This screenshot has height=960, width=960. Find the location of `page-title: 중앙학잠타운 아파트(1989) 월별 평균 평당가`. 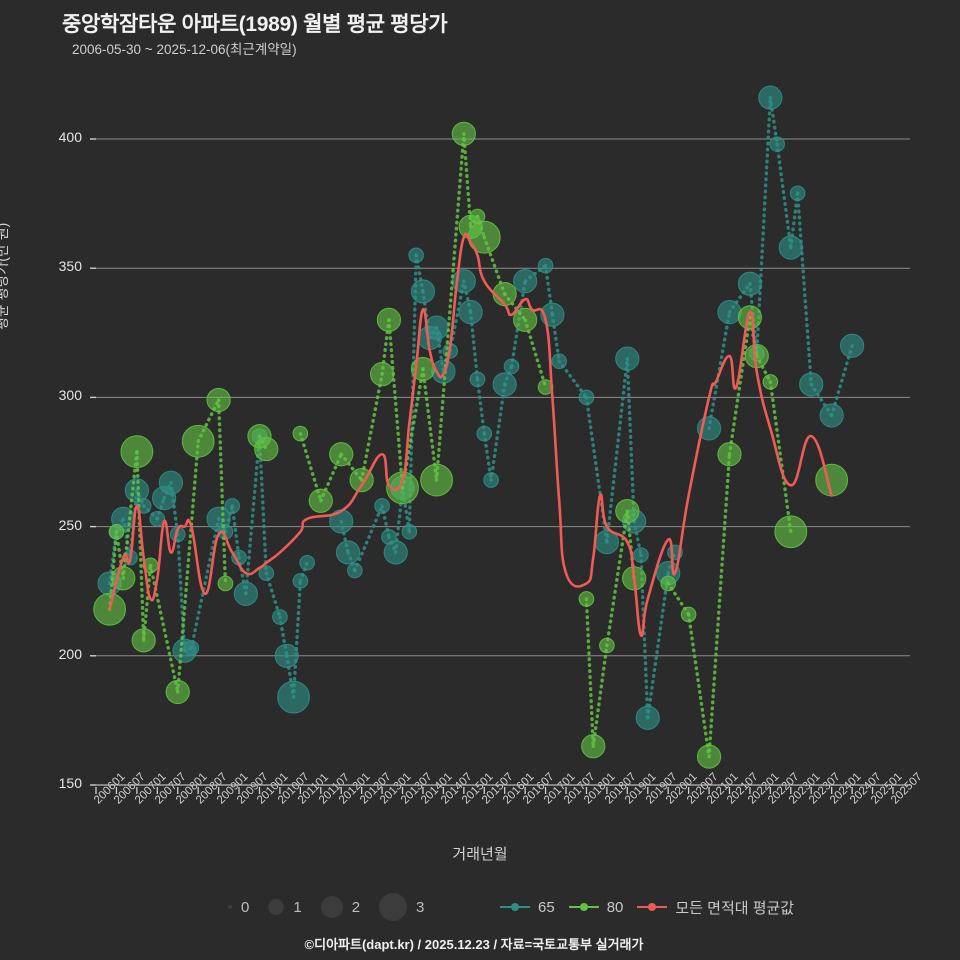

page-title: 중앙학잠타운 아파트(1989) 월별 평균 평당가 is located at coordinates (255, 24).